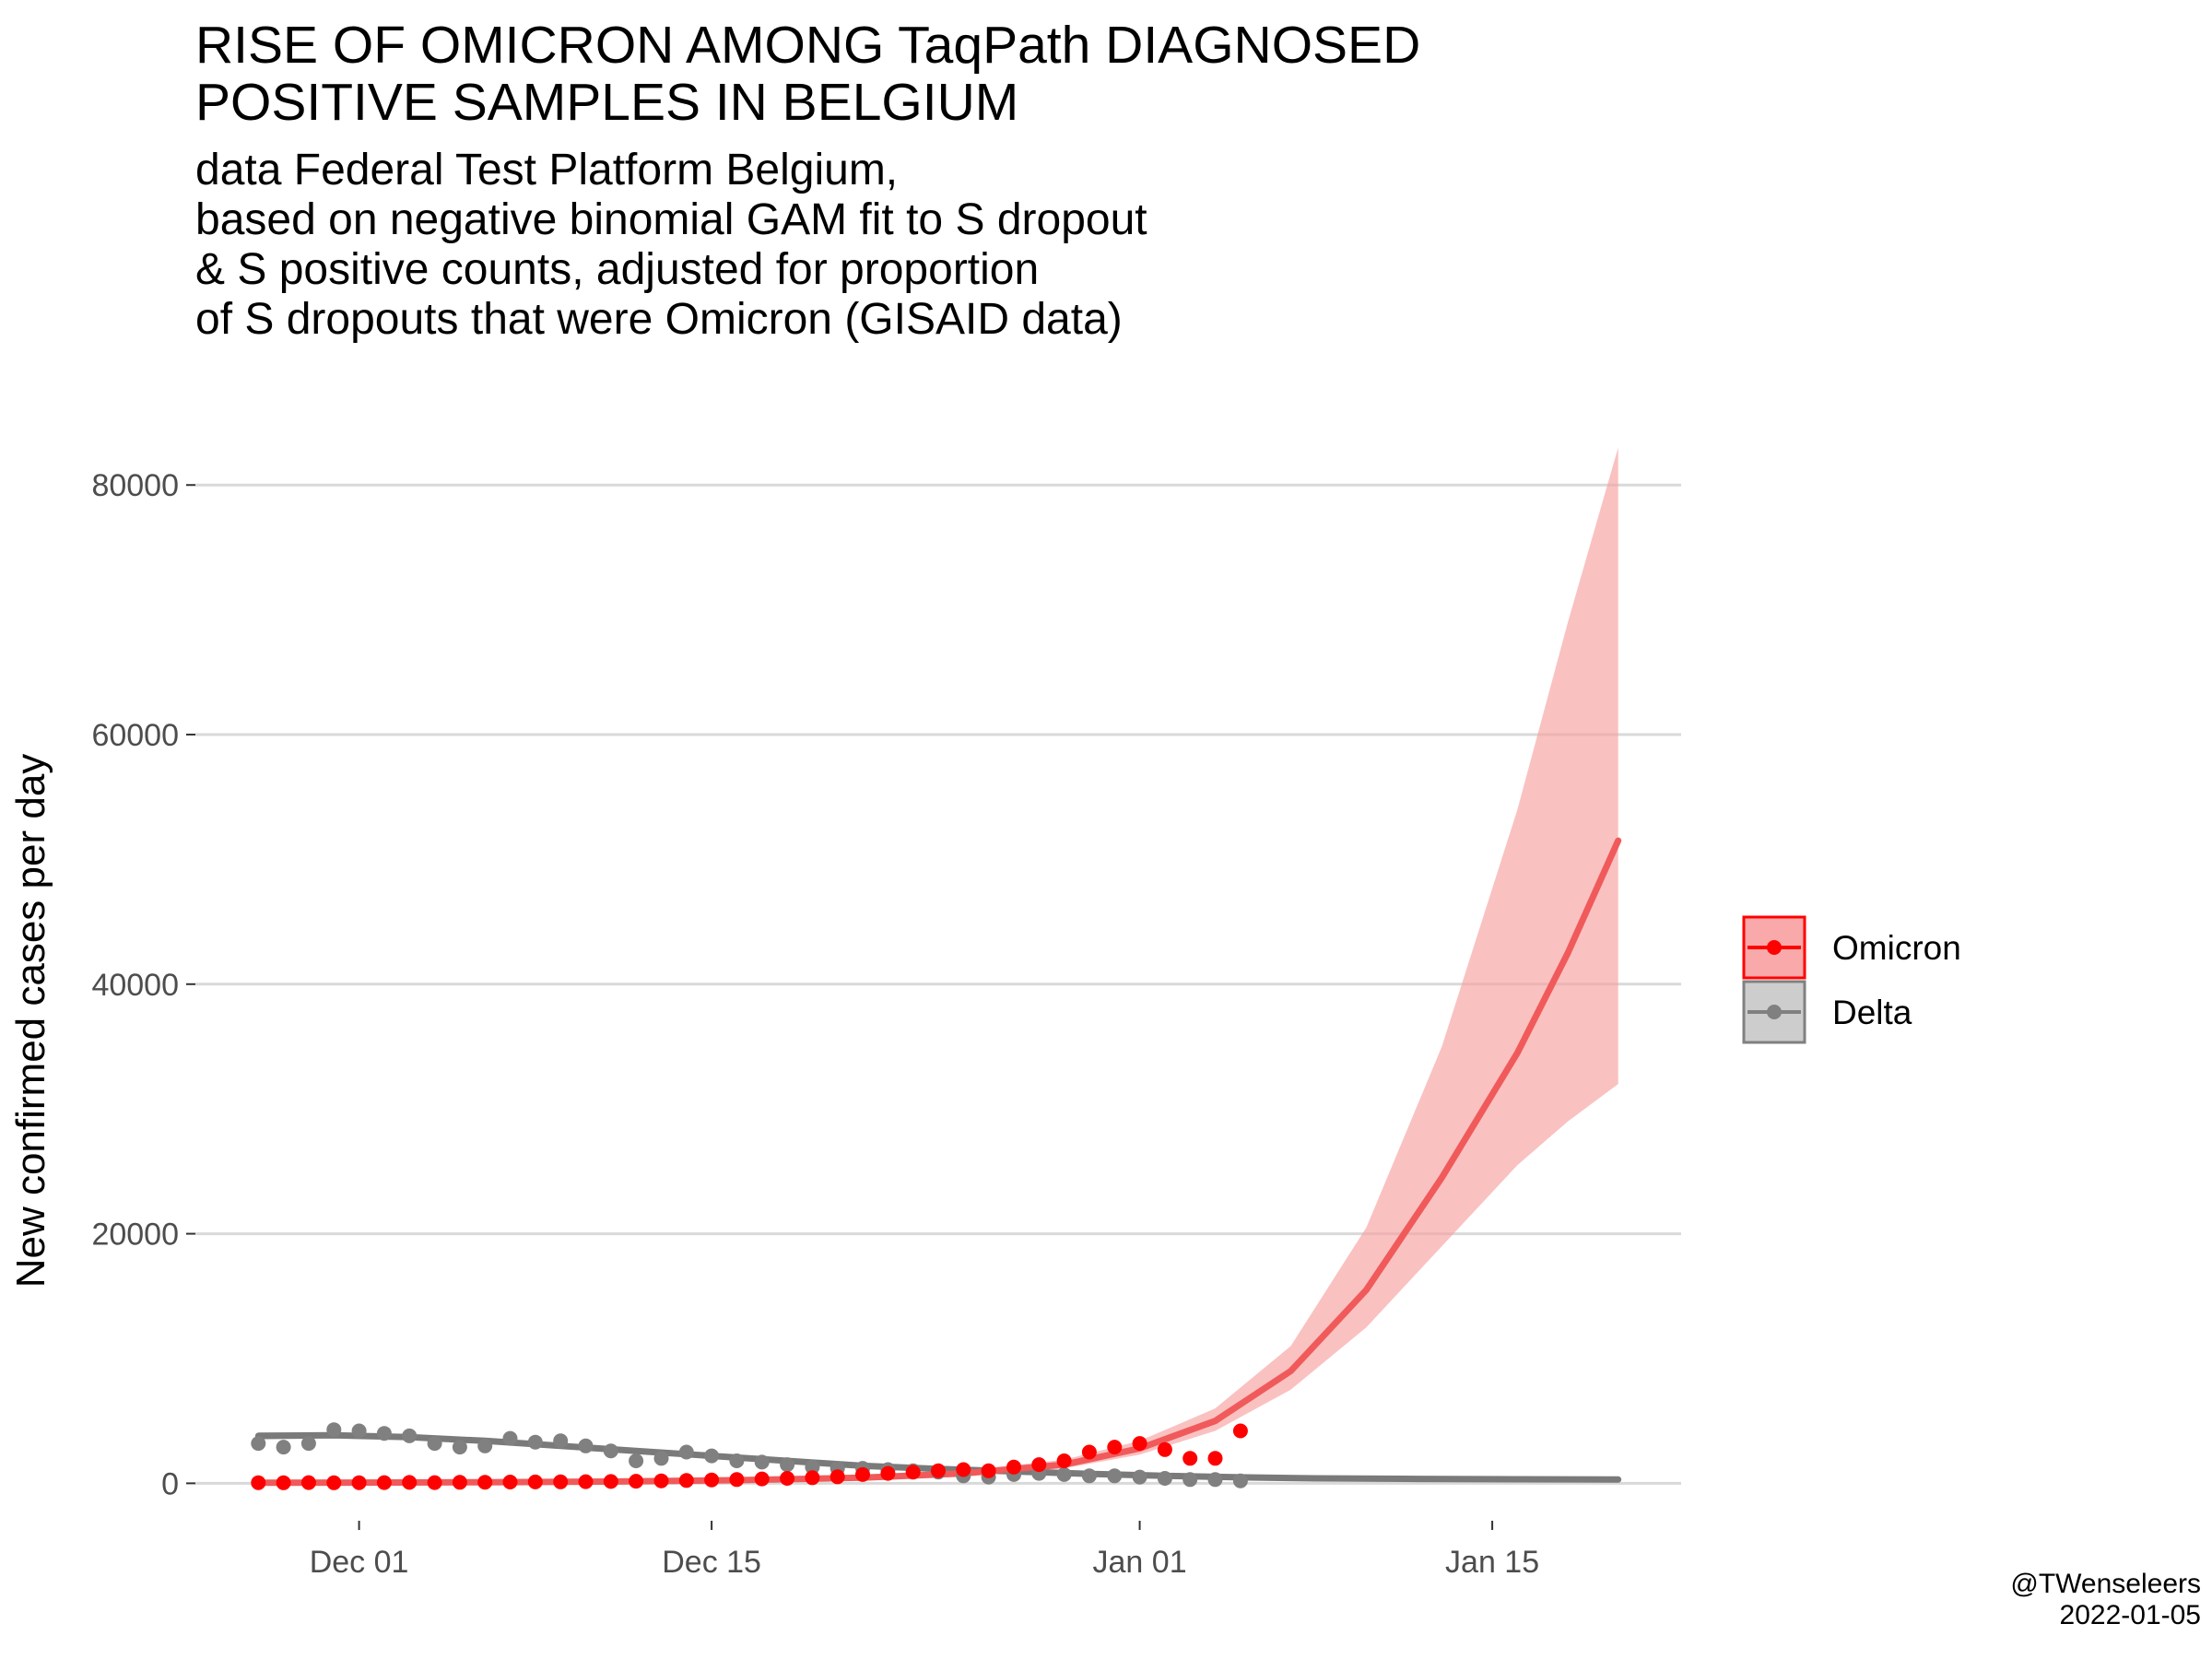  Describe the element at coordinates (359, 1562) in the screenshot. I see `x-tick-label: Dec 01` at that location.